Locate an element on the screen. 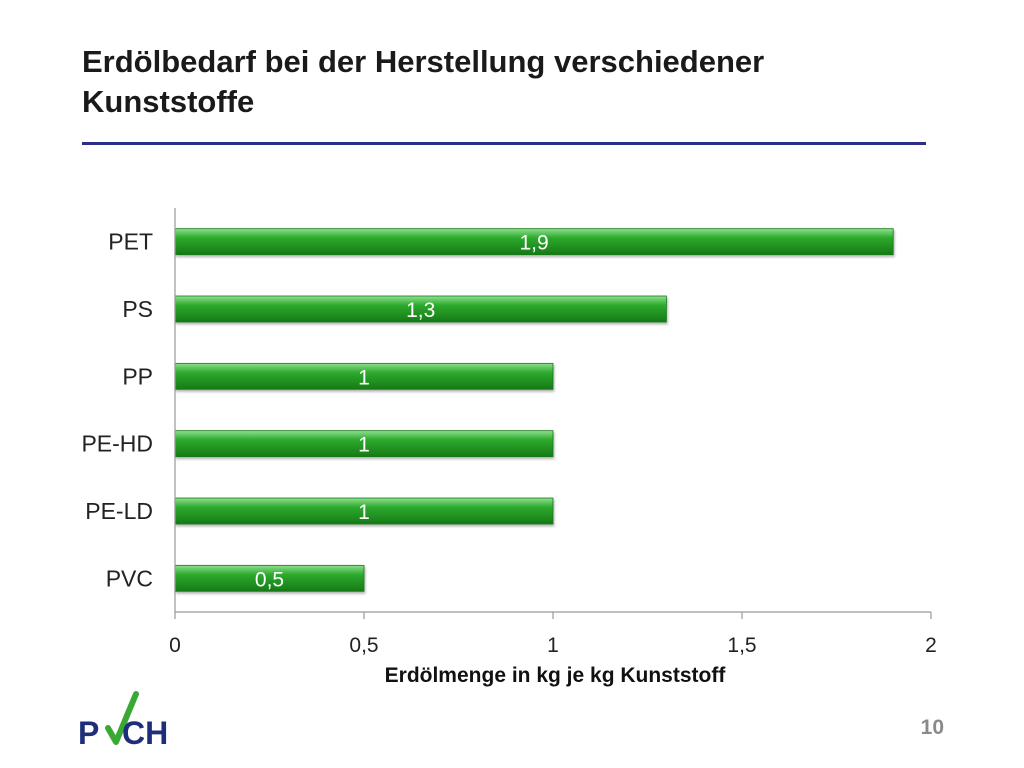 The height and width of the screenshot is (768, 1024). svg-text: CH is located at coordinates (145, 731).